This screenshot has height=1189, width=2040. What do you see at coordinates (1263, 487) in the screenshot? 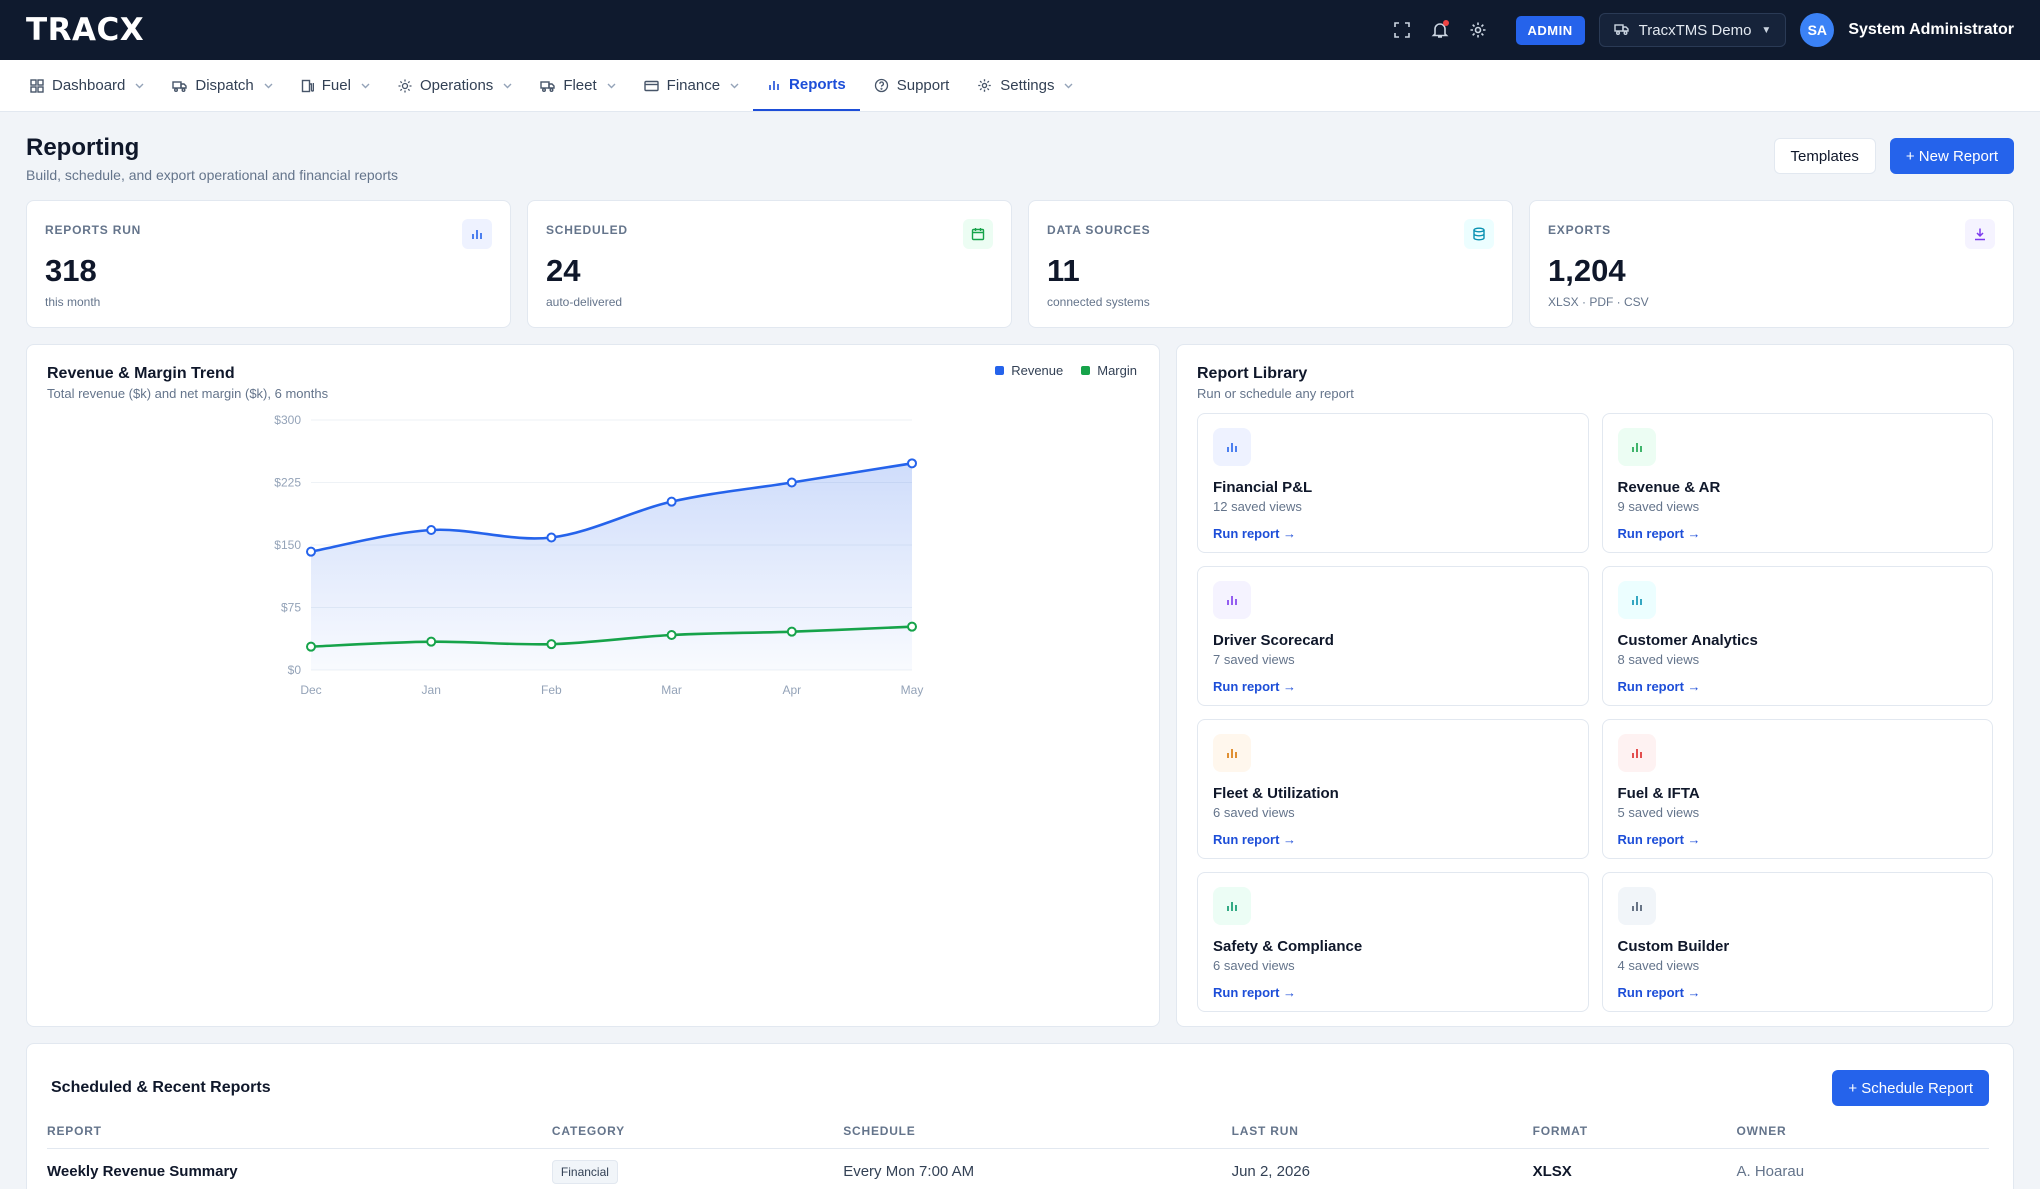
I see `library-card-name: Financial P&L` at bounding box center [1263, 487].